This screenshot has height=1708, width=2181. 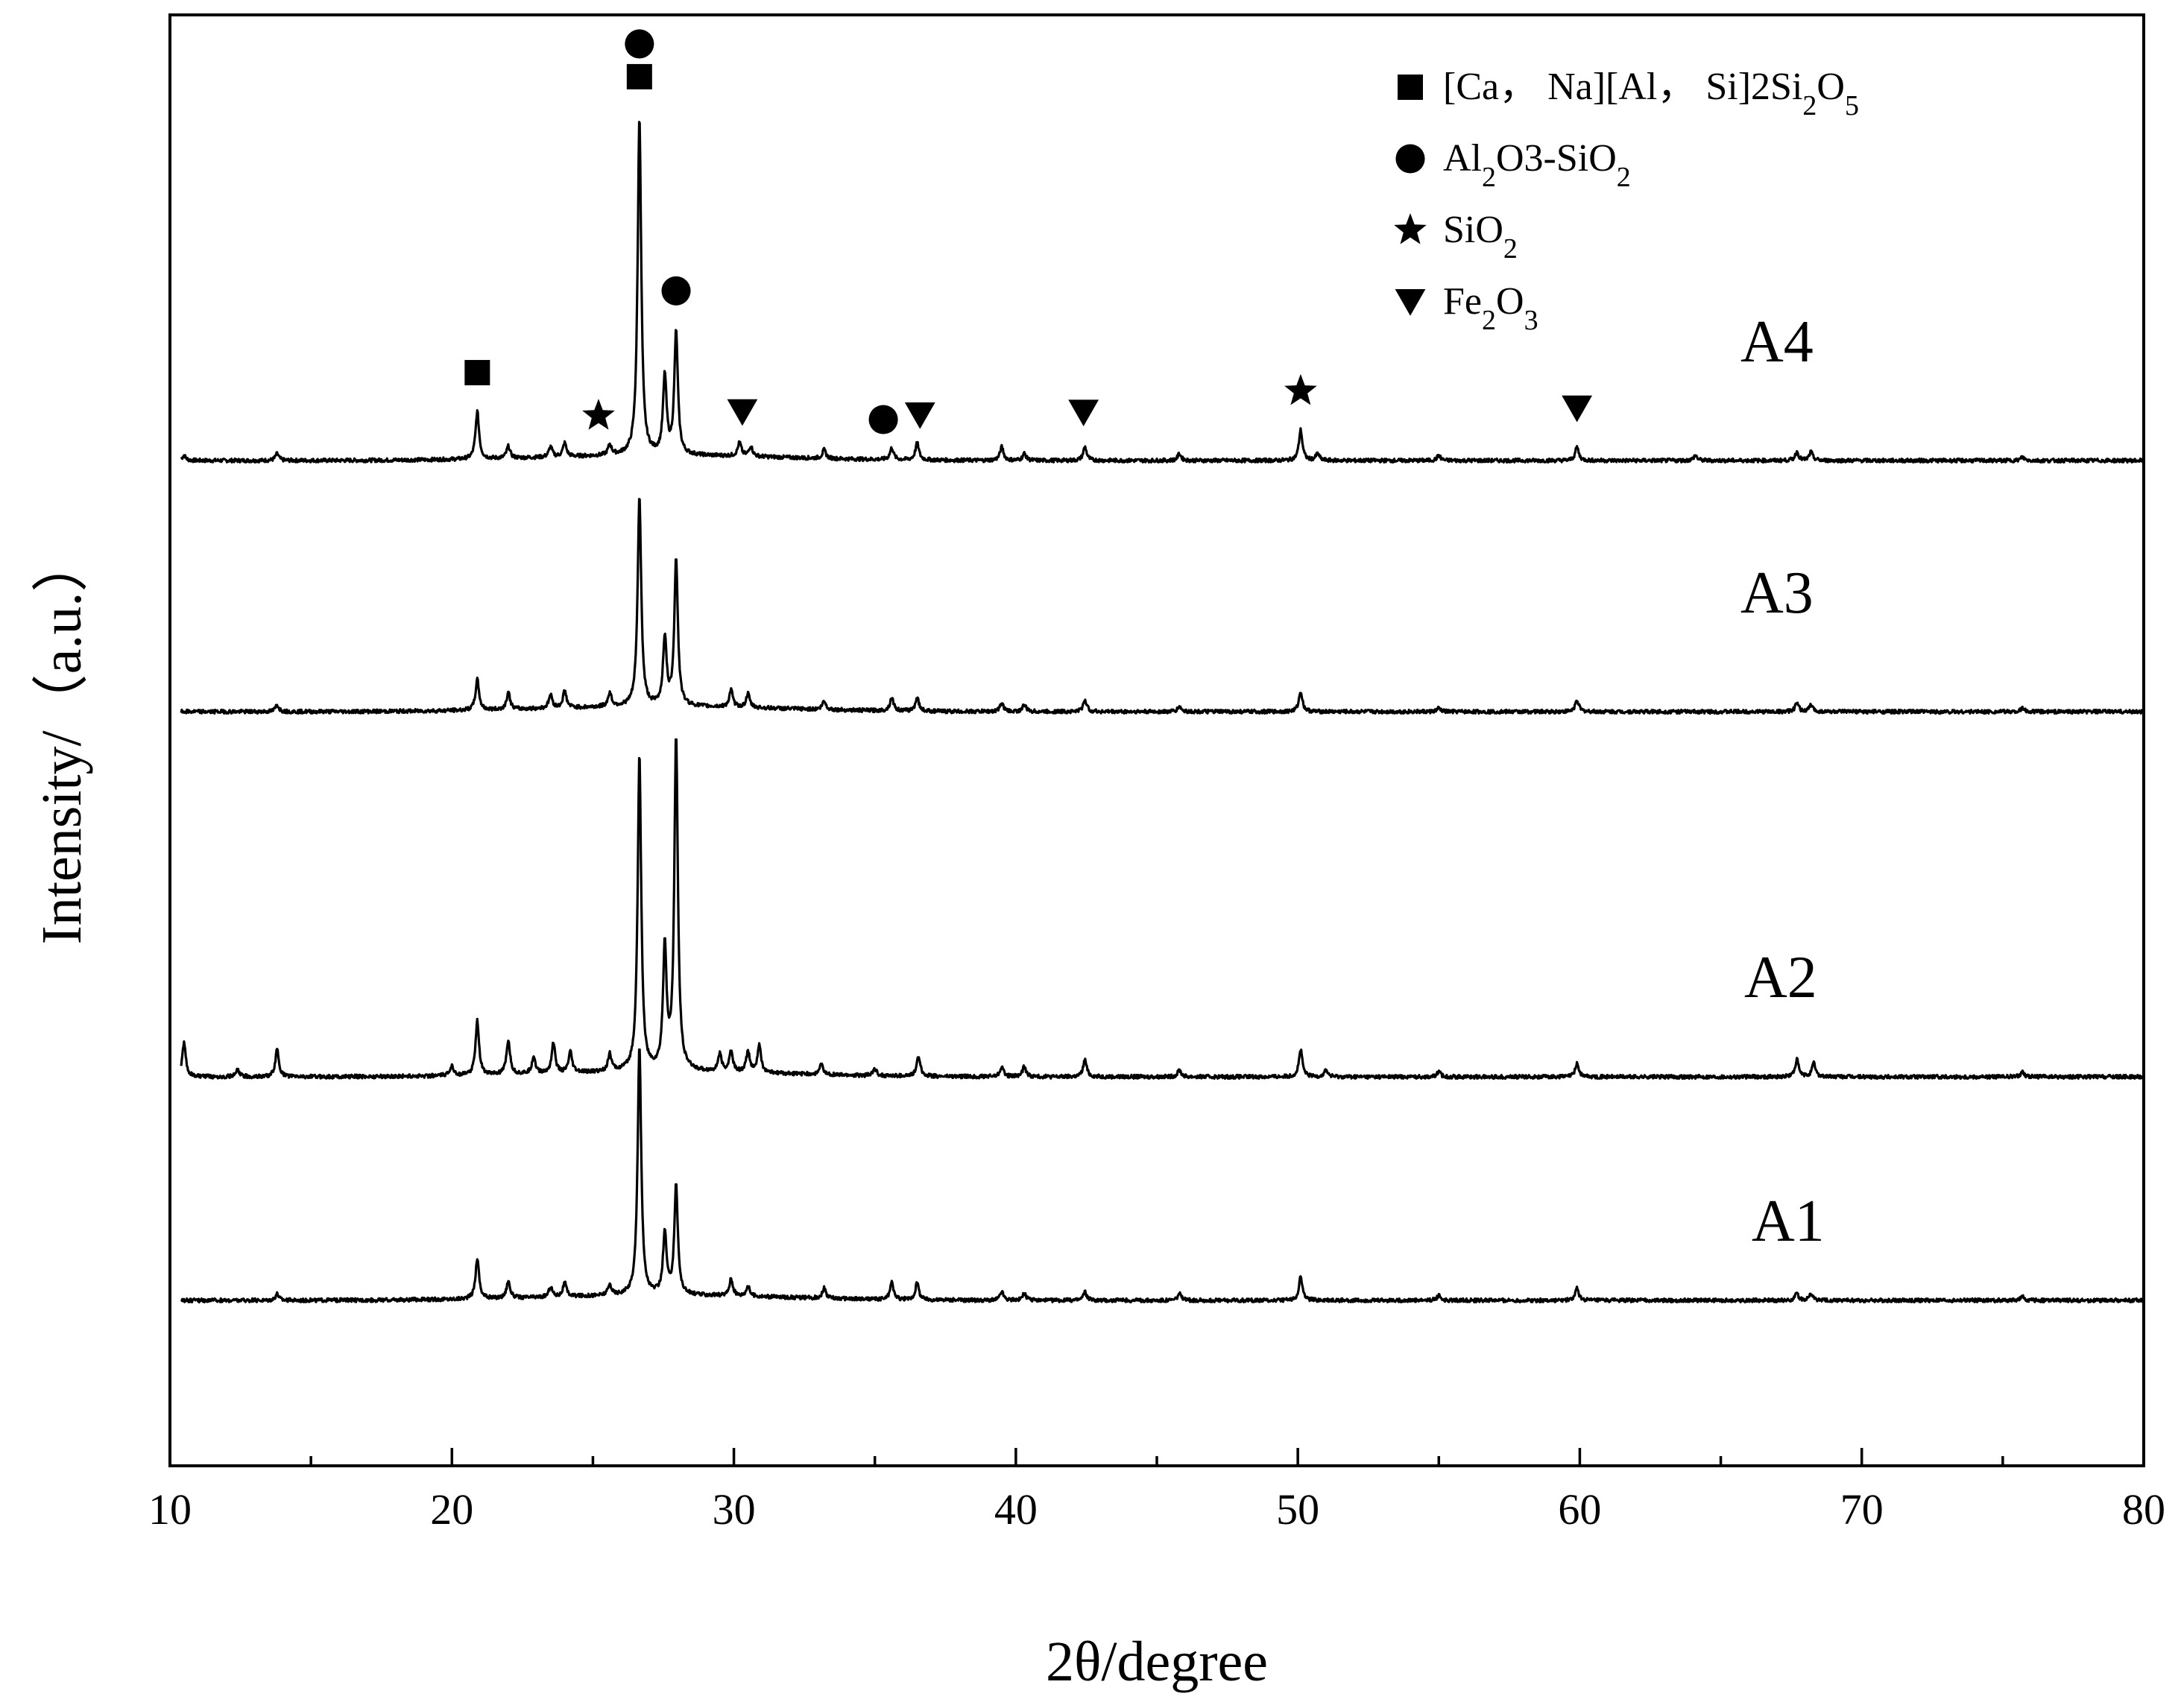 I want to click on x-axis-ticks: 10 20 30 40 50 60 70 80, so click(x=1156, y=1491).